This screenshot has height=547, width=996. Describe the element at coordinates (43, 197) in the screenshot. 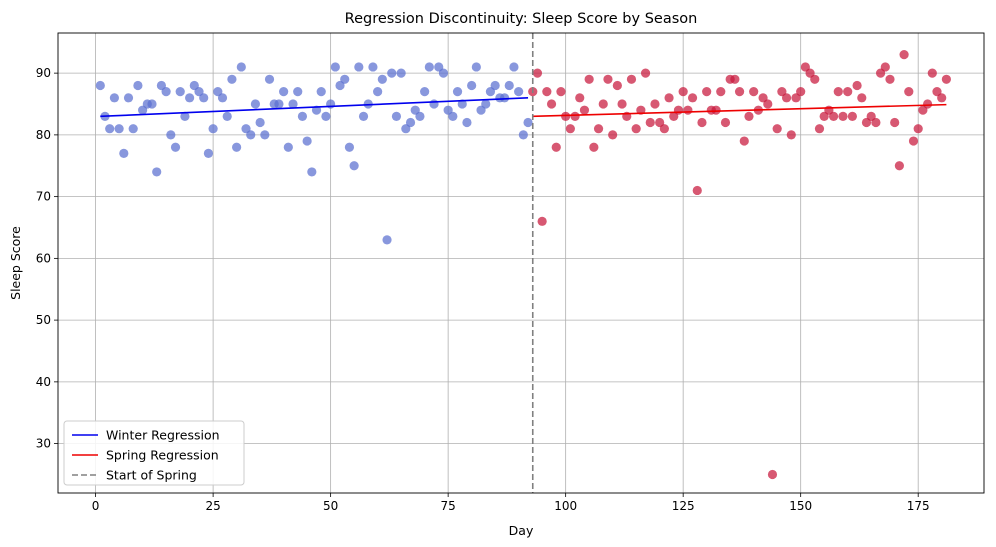

I see `y-tick-label: 70` at that location.